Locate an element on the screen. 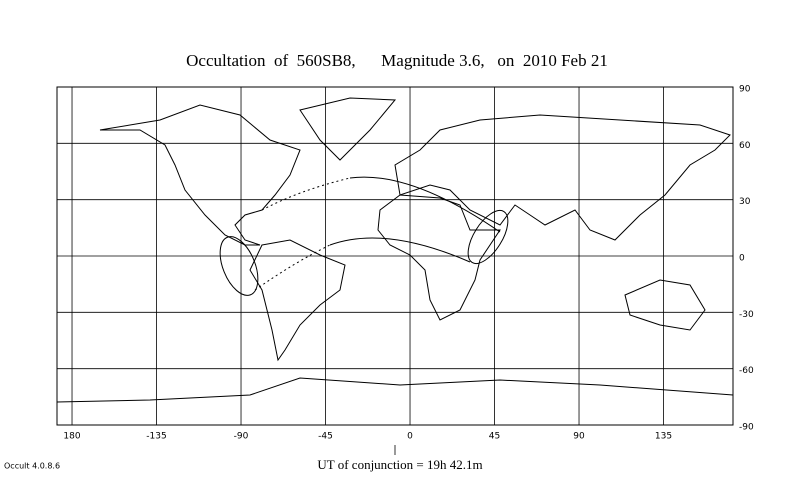  x-tick-label: 45 is located at coordinates (494, 437).